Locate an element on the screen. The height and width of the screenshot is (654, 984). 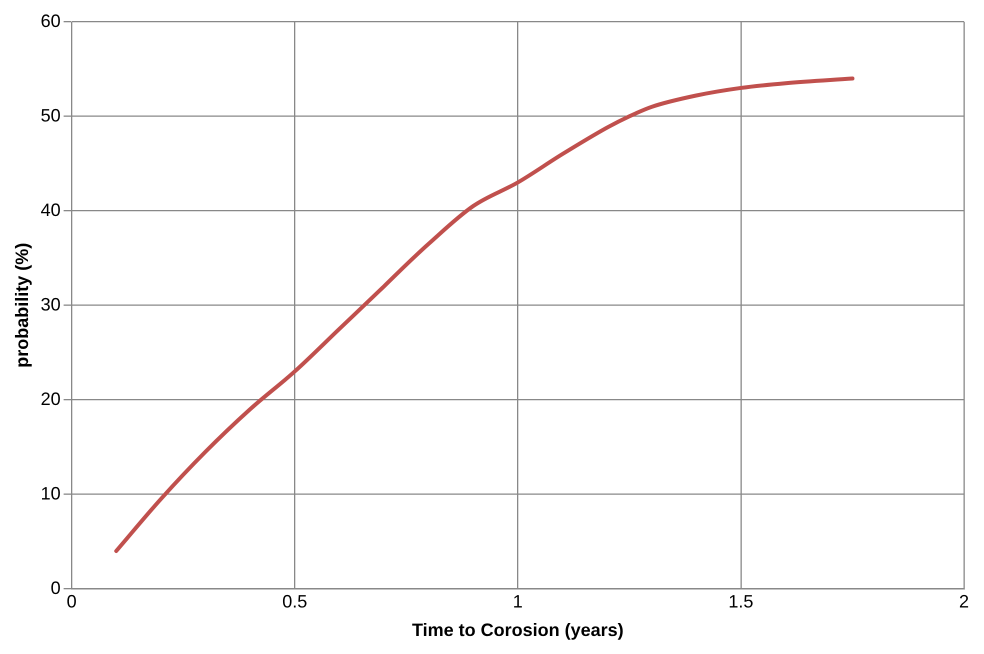
x-tick-label: 1 is located at coordinates (517, 602).